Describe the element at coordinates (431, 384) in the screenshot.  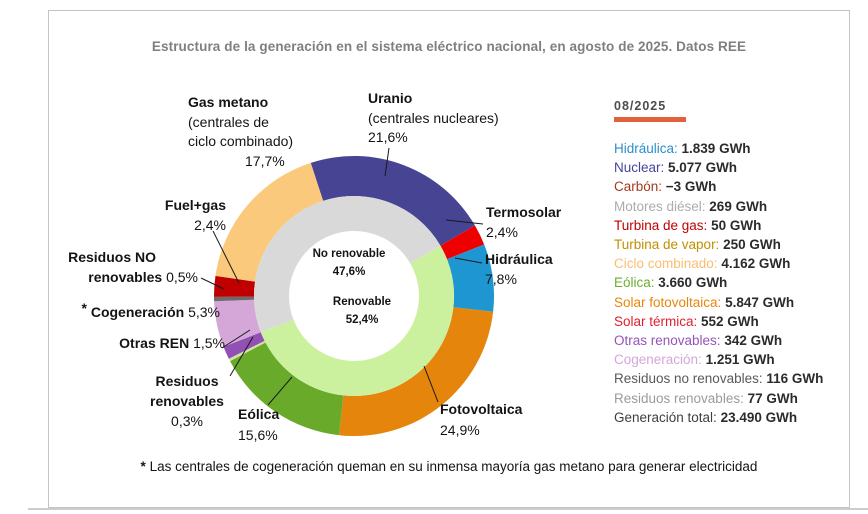
I see `leader-line-fotovoltaica` at that location.